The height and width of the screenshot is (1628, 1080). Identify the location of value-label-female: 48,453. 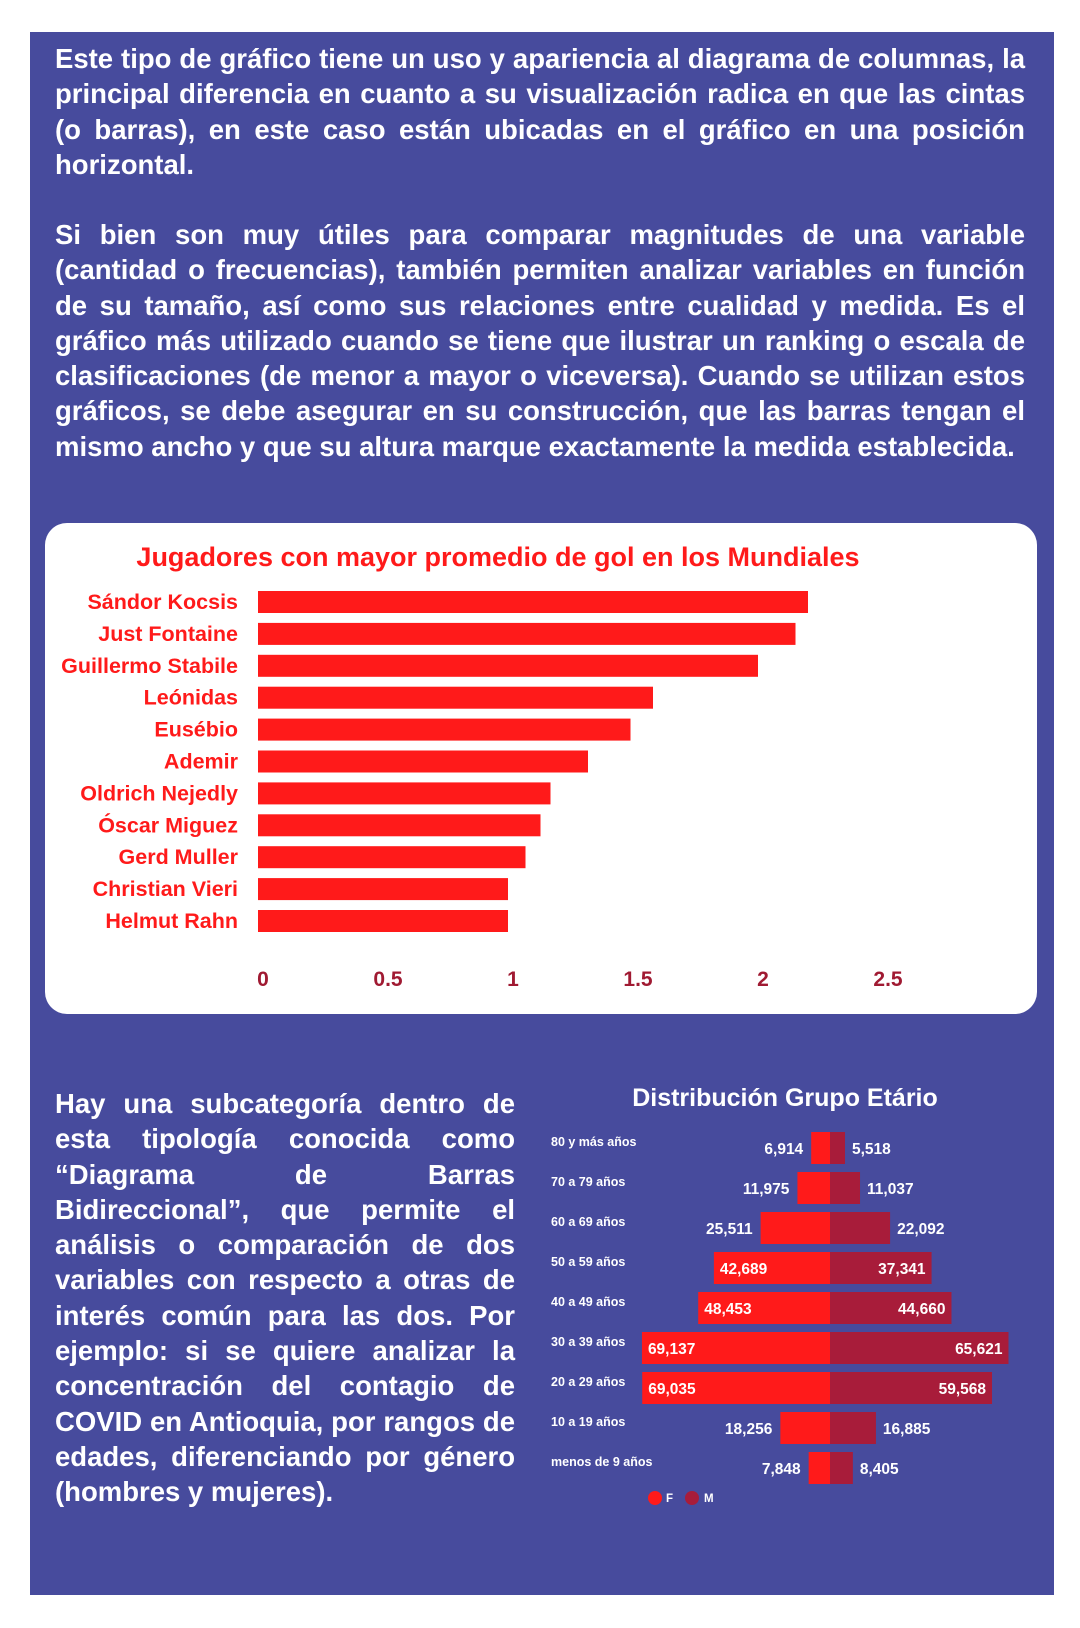
(728, 1309).